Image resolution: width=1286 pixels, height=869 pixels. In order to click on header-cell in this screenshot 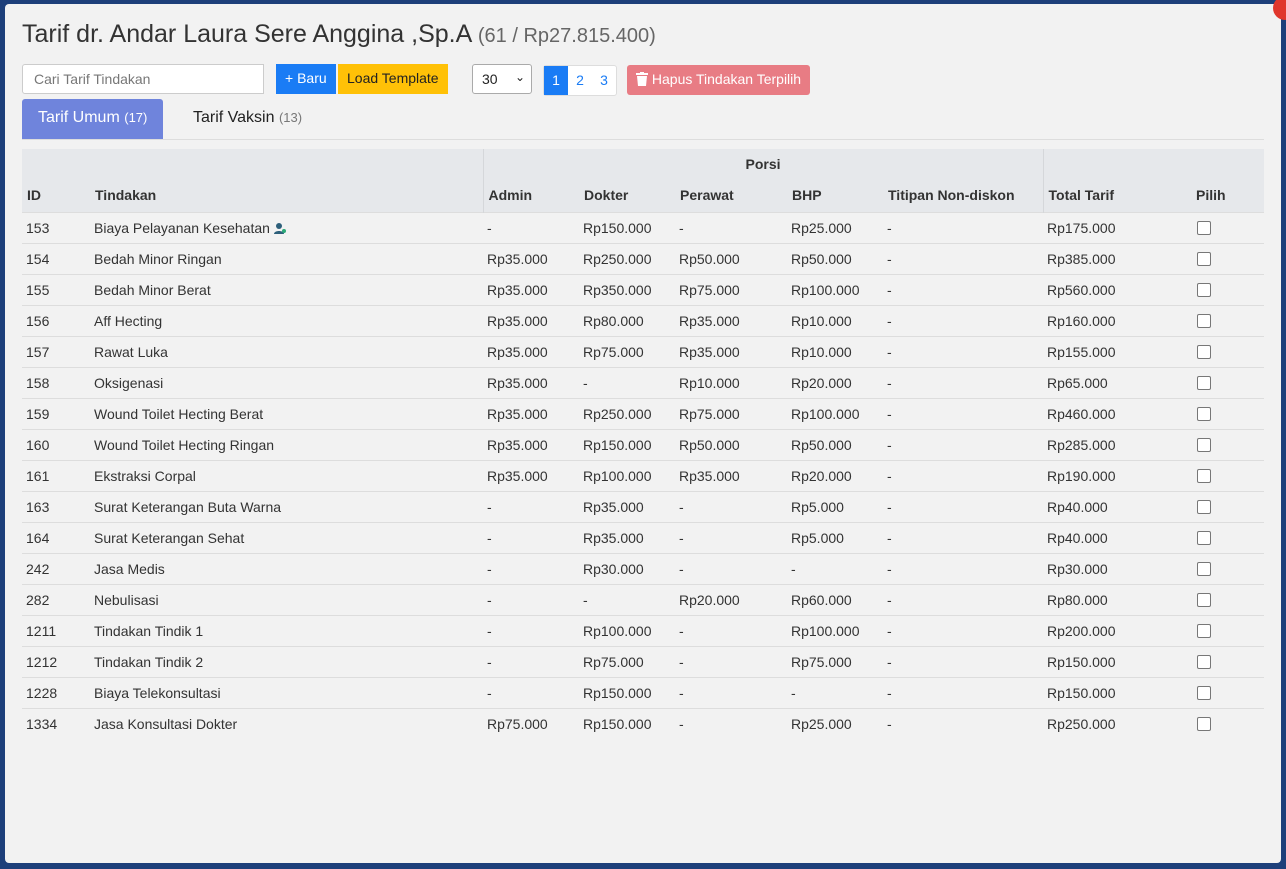, I will do `click(1153, 163)`.